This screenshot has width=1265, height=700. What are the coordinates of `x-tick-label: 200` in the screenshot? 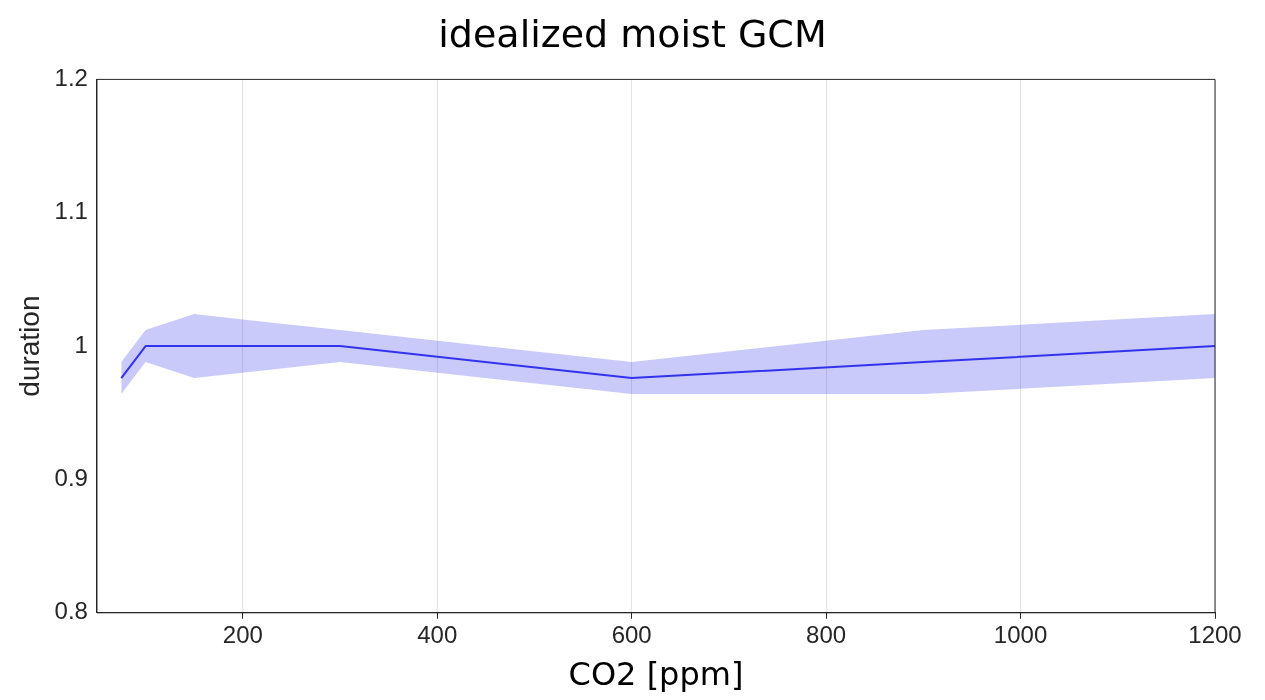 It's located at (242, 634).